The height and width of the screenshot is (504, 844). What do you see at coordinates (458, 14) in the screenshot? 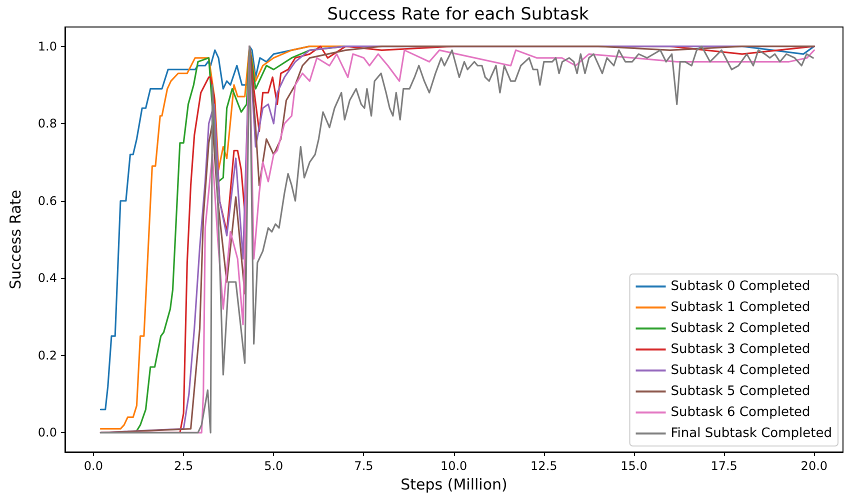
I see `chart-title: Success Rate for each Subtask` at bounding box center [458, 14].